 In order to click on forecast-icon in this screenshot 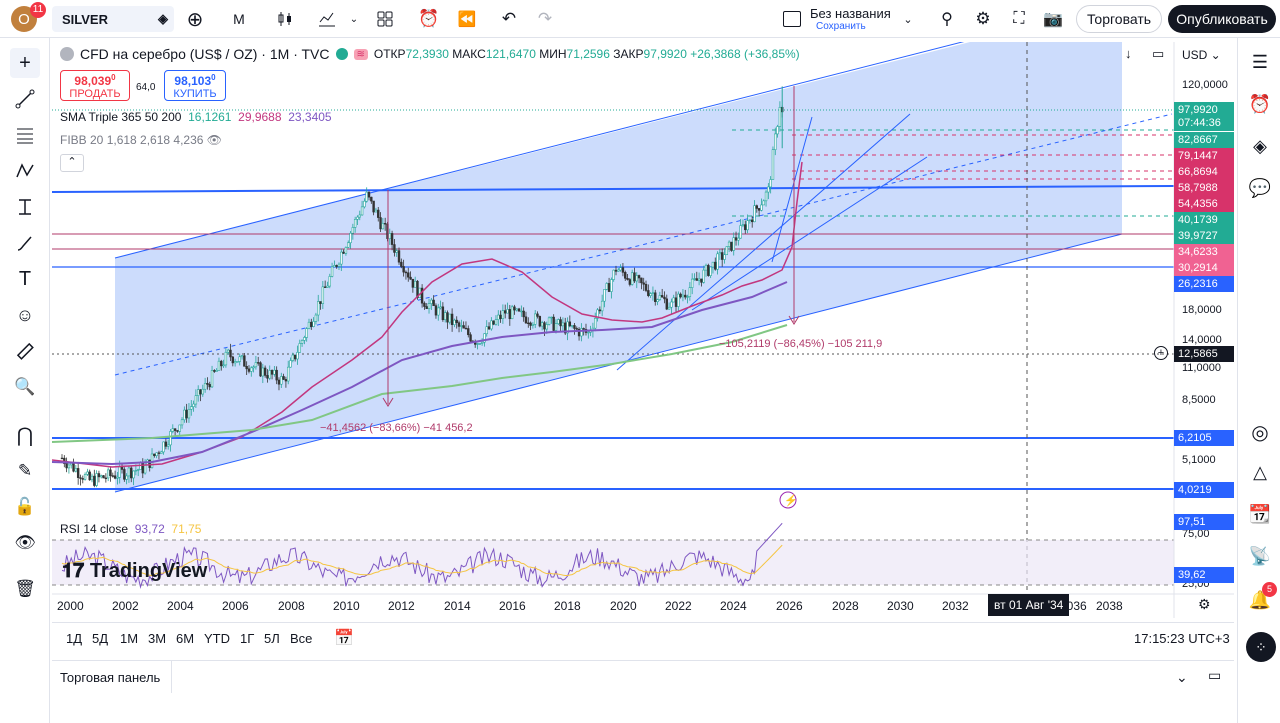, I will do `click(25, 207)`.